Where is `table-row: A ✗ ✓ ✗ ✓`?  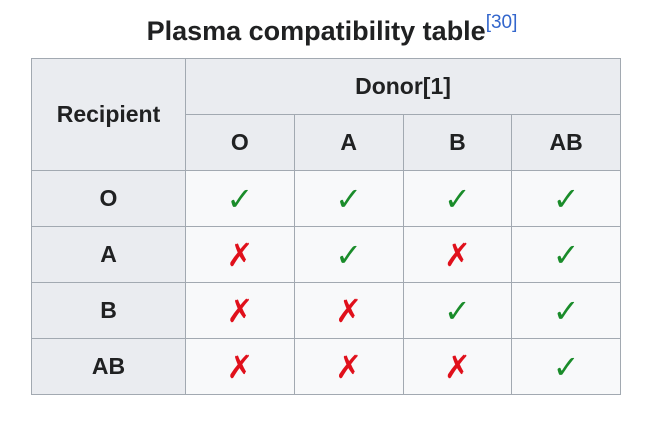
table-row: A ✗ ✓ ✗ ✓ is located at coordinates (326, 254).